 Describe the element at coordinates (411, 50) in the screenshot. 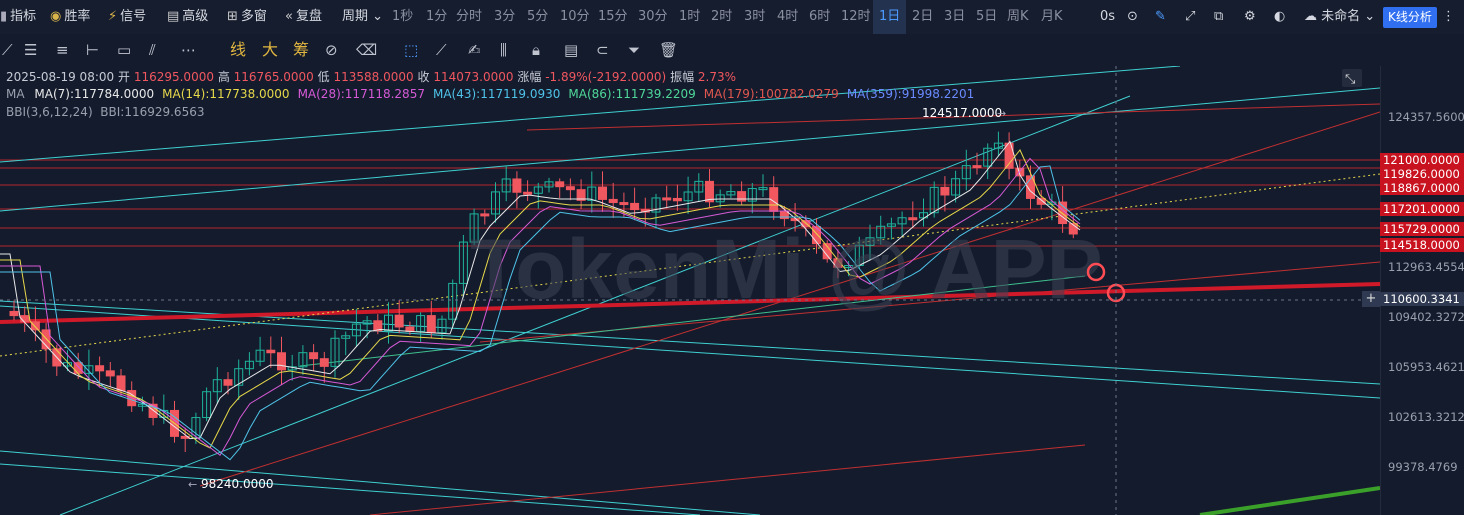

I see `cursor-icon: ⬚` at that location.